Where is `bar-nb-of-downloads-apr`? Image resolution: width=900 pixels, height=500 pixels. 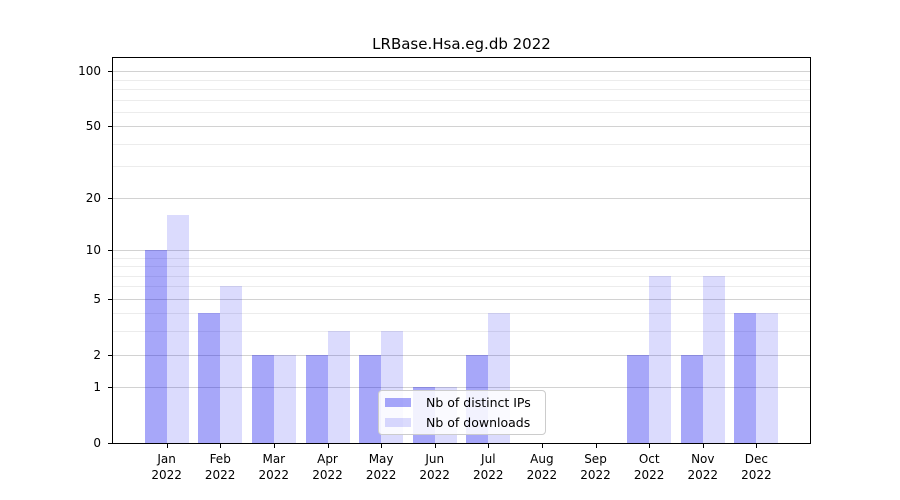 bar-nb-of-downloads-apr is located at coordinates (338, 387).